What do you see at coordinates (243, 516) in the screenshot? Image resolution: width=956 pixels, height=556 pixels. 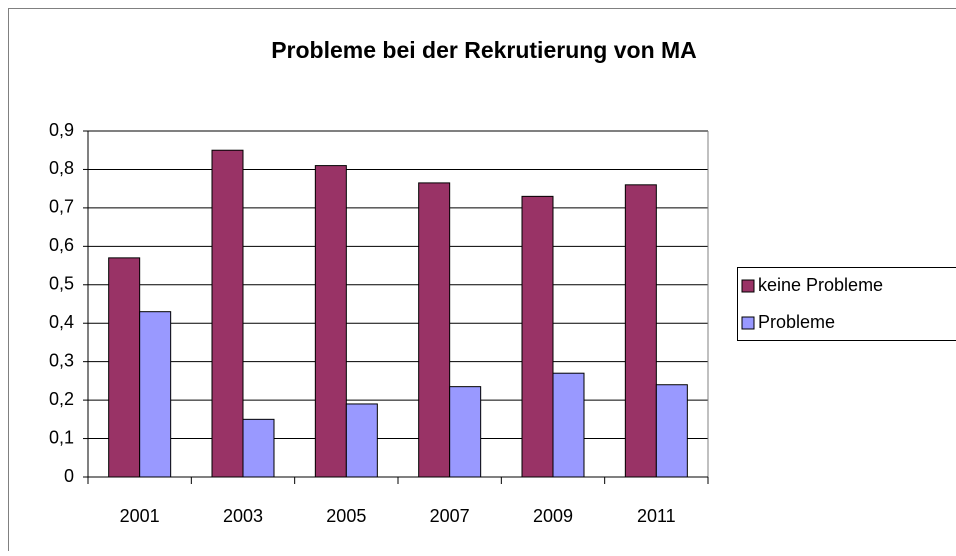 I see `x-tick-label: 2003` at bounding box center [243, 516].